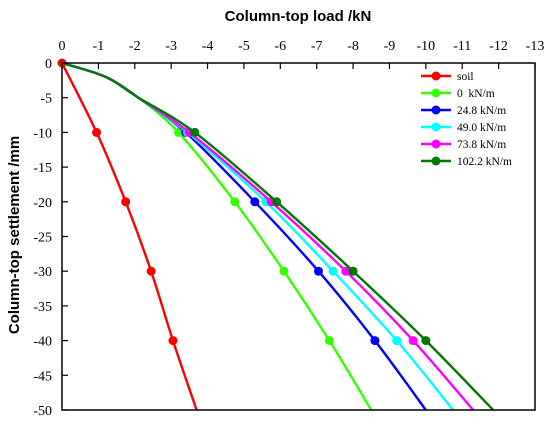 This screenshot has height=422, width=550. What do you see at coordinates (62, 46) in the screenshot?
I see `x-tick-label: 0` at bounding box center [62, 46].